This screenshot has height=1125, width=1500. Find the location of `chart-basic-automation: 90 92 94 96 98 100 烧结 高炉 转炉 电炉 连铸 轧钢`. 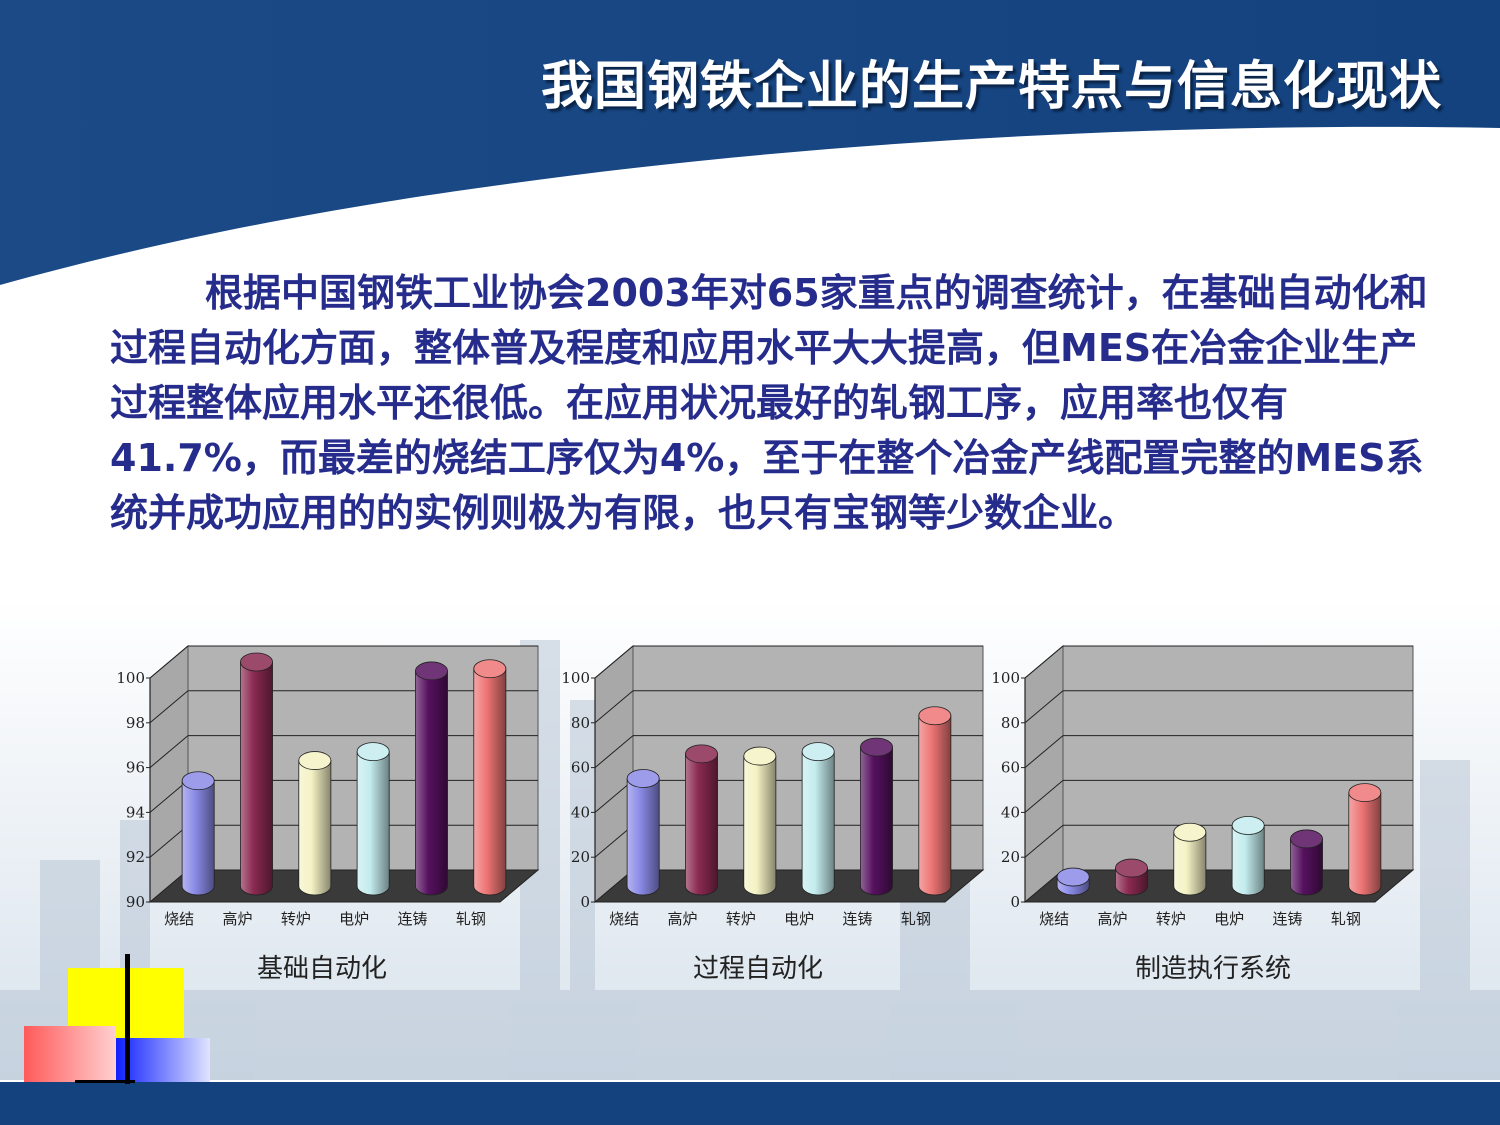

chart-basic-automation: 90 92 94 96 98 100 烧结 高炉 转炉 电炉 连铸 轧钢 is located at coordinates (328, 786).